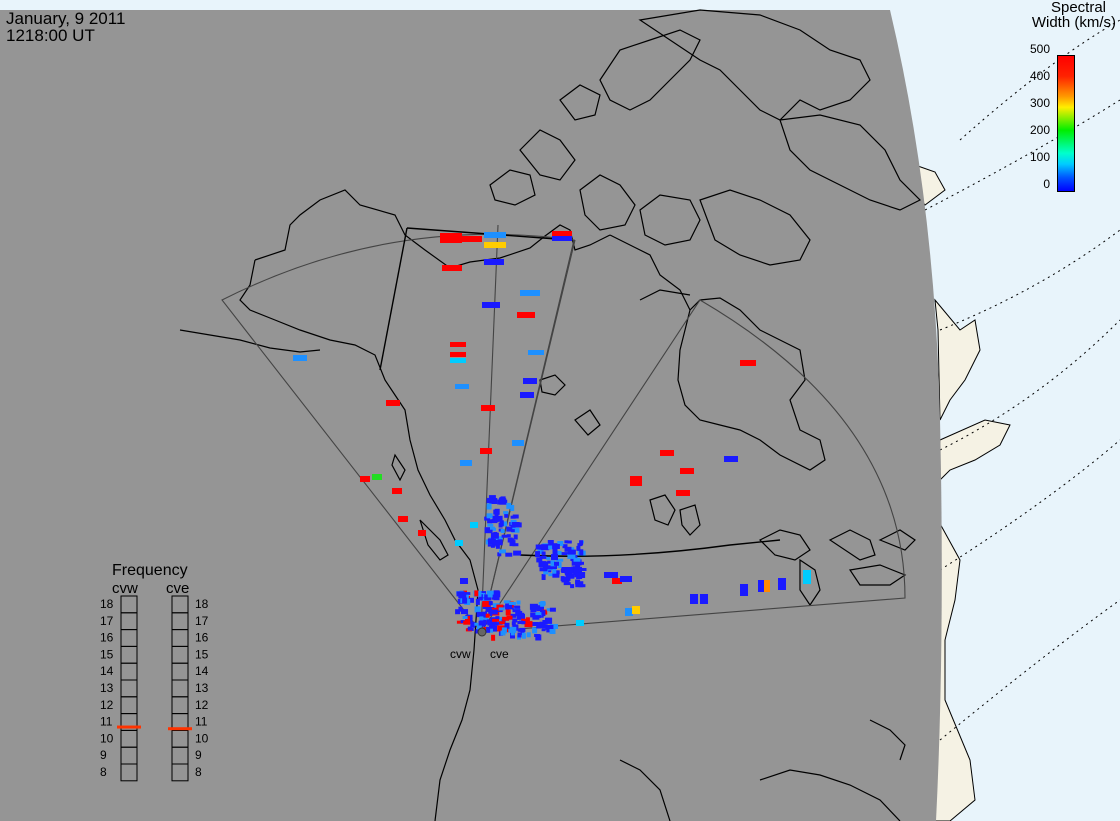 The width and height of the screenshot is (1120, 821). Describe the element at coordinates (107, 621) in the screenshot. I see `frequency-label-left: 17` at that location.